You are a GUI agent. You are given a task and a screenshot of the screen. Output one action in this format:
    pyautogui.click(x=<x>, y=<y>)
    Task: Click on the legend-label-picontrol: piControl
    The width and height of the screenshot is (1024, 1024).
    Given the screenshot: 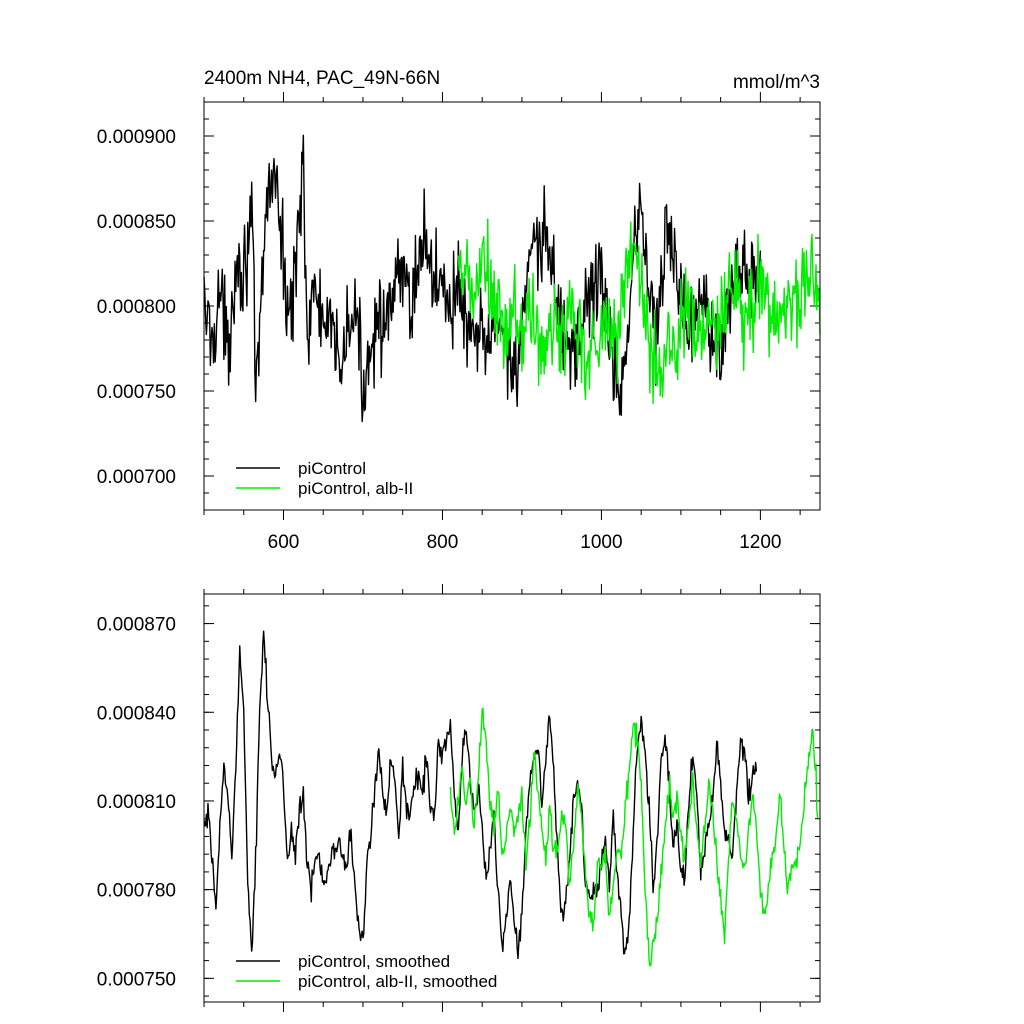 What is the action you would take?
    pyautogui.click(x=332, y=468)
    